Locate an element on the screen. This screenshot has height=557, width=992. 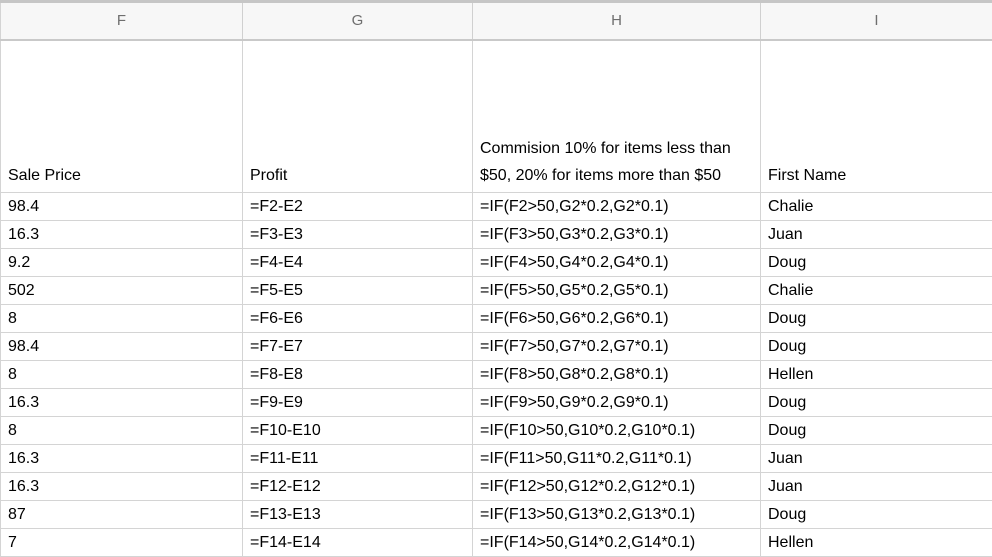
cell-profit: =F2-E2 is located at coordinates (358, 206).